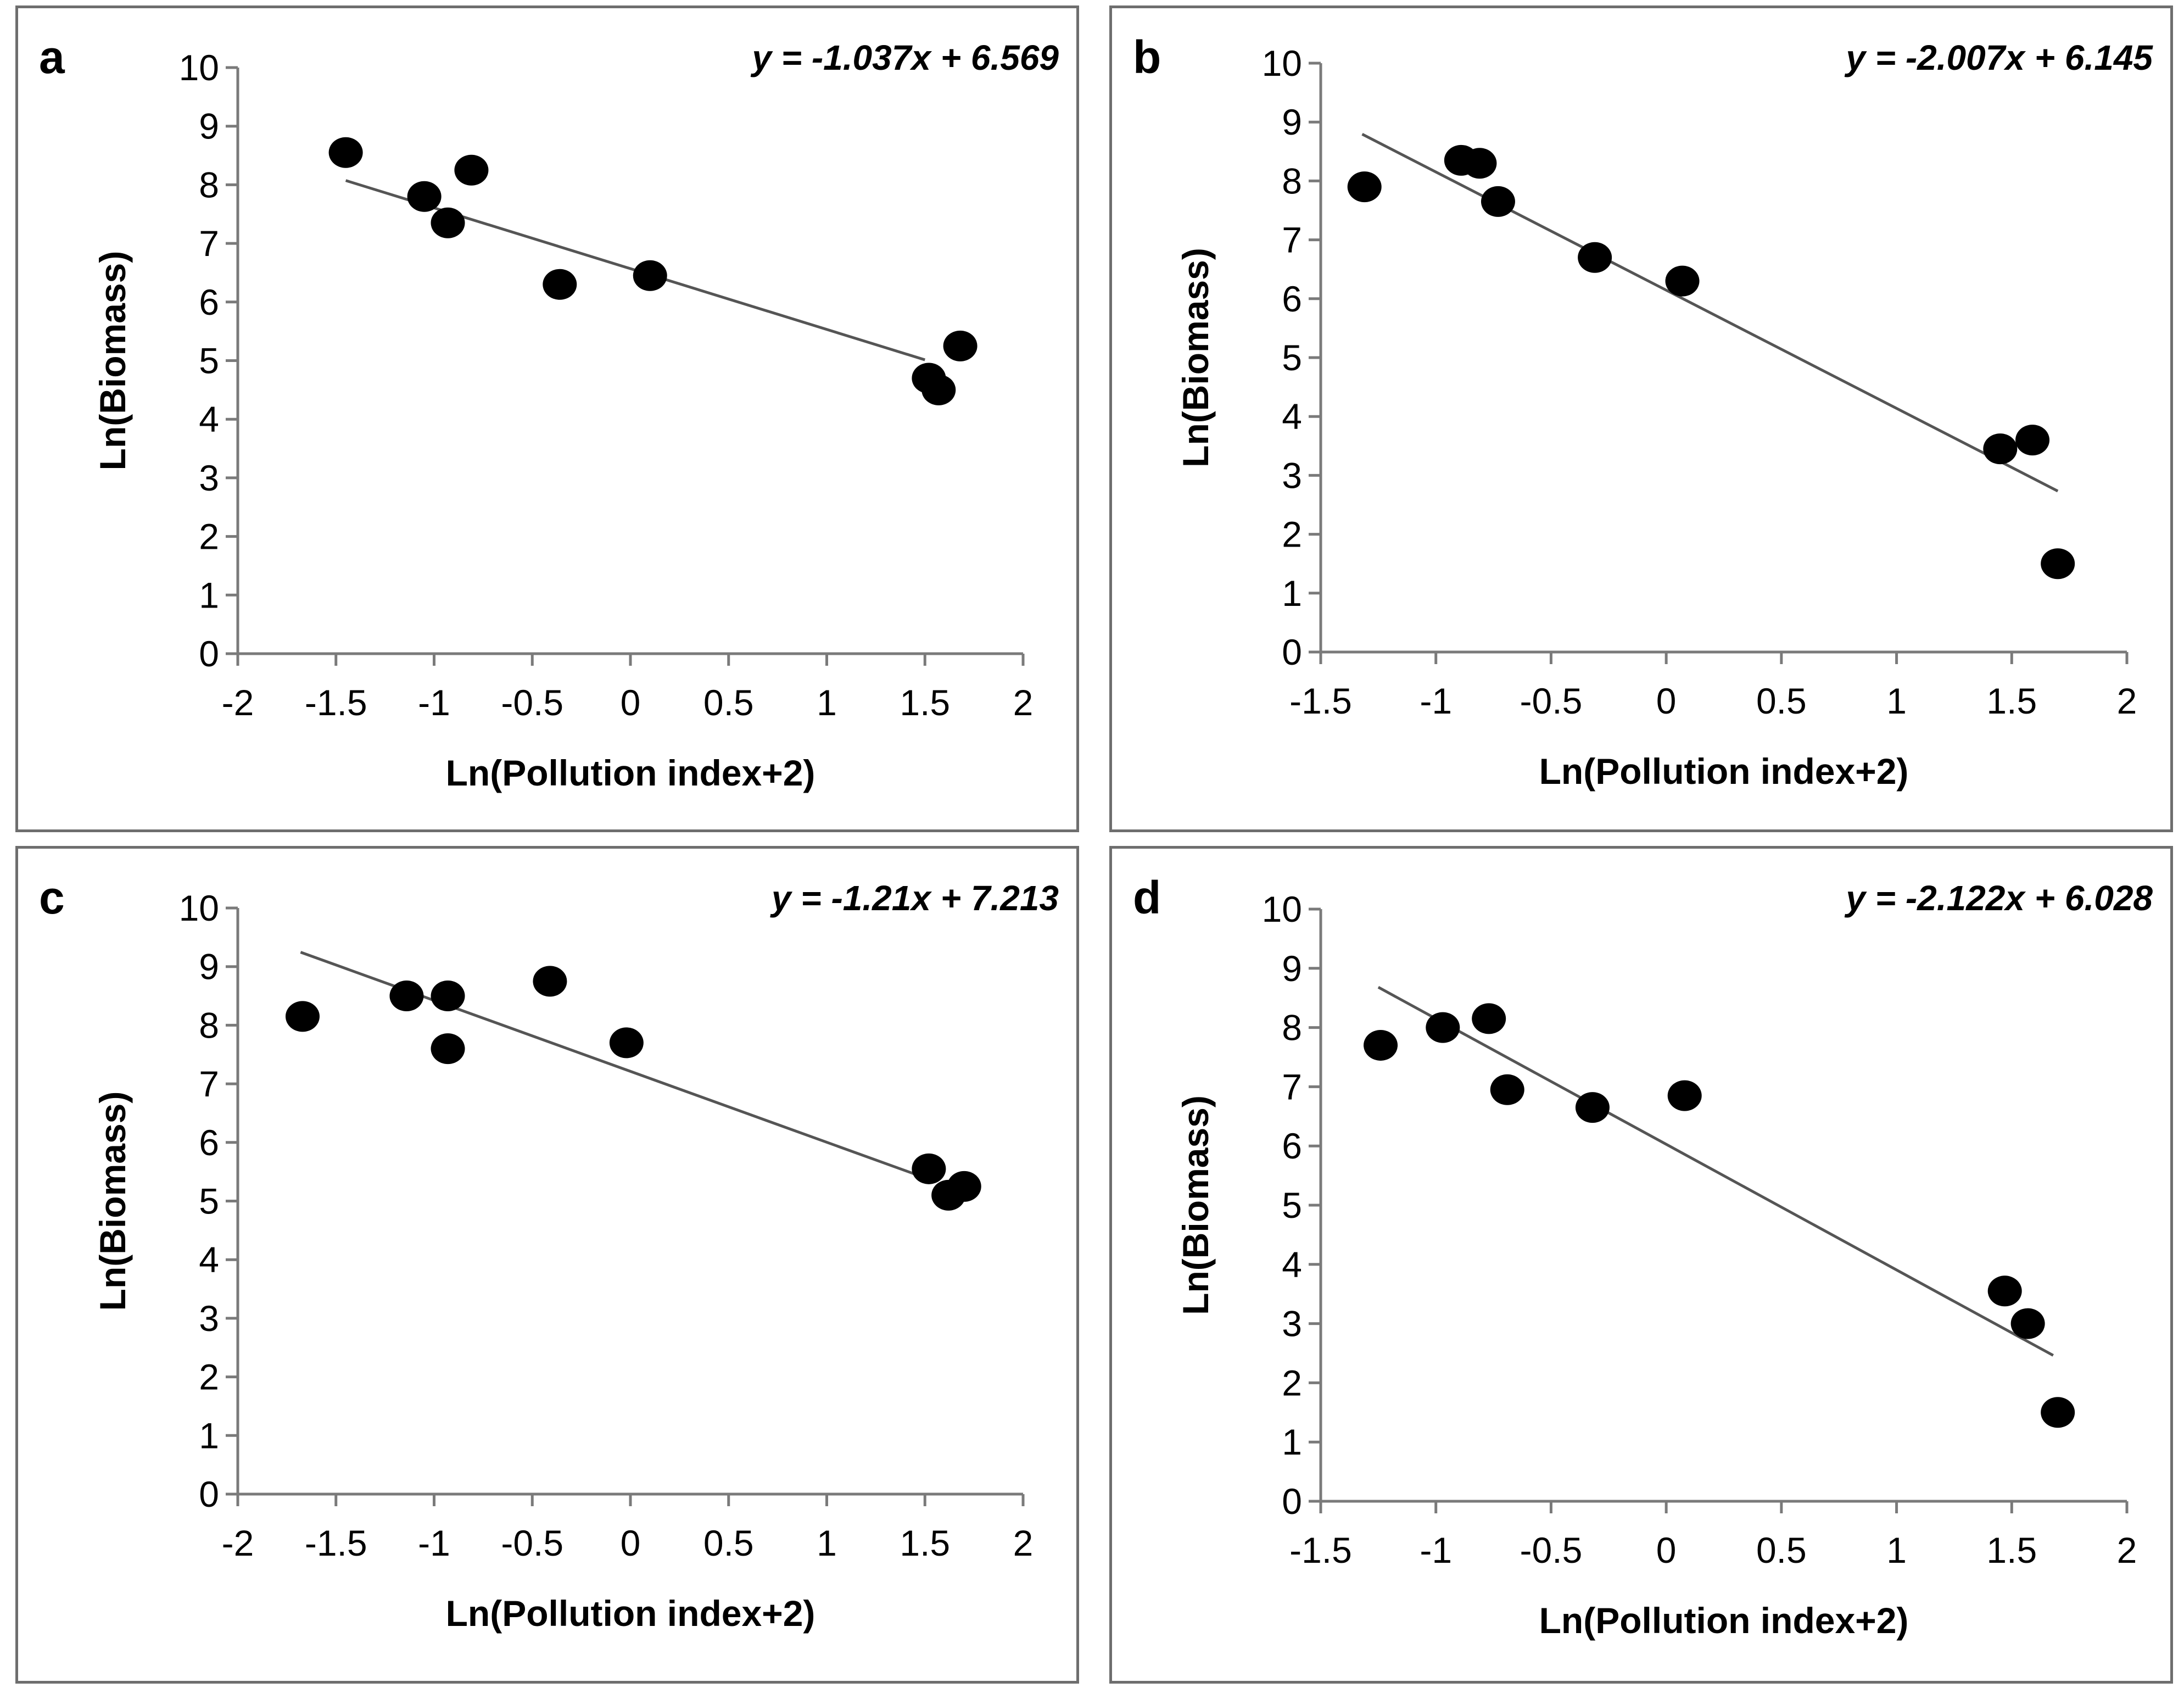 This screenshot has height=1699, width=2184. What do you see at coordinates (915, 898) in the screenshot?
I see `regression-equation: y = -1.21x + 7.213` at bounding box center [915, 898].